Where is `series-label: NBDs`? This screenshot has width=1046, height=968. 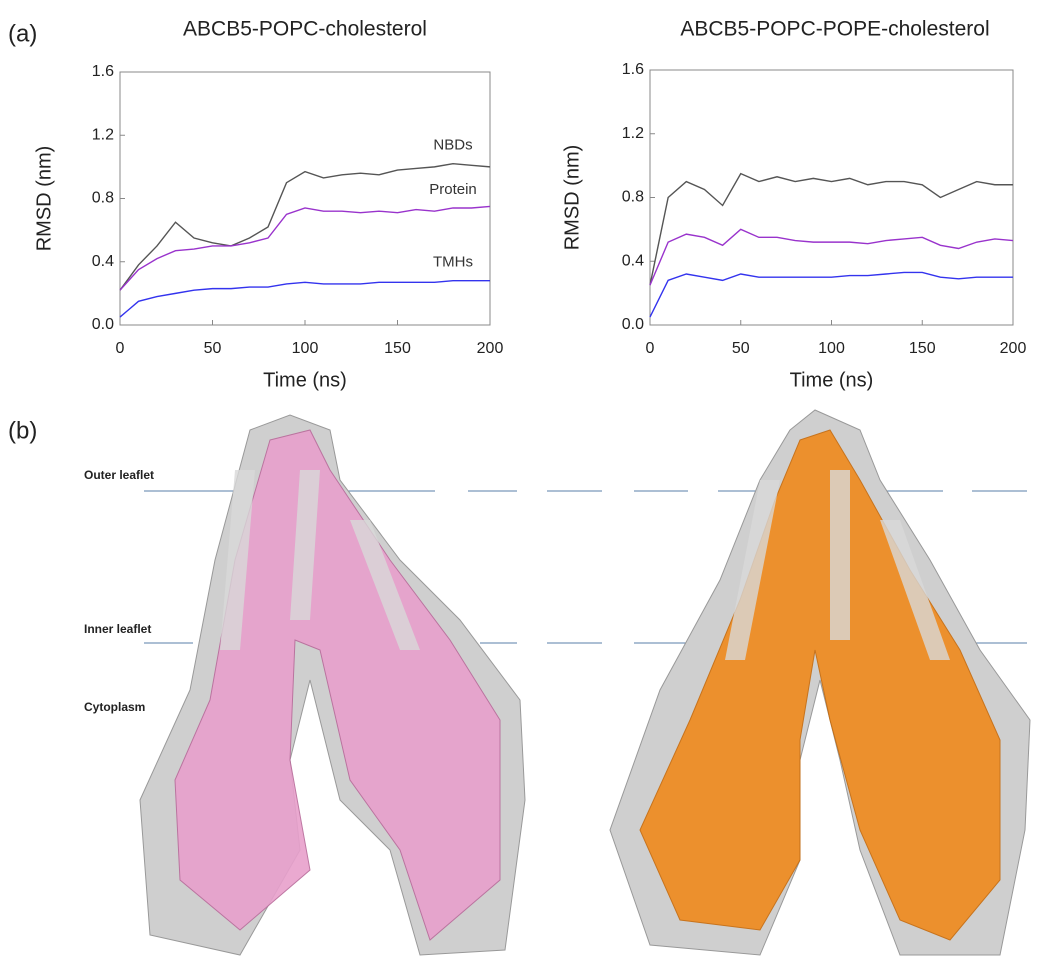 series-label: NBDs is located at coordinates (452, 145).